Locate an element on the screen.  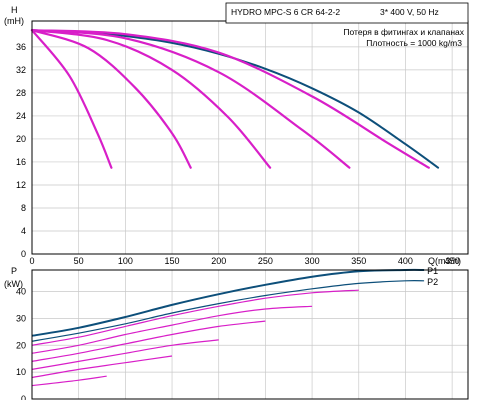
power-curve-p2-label: P2 is located at coordinates (432, 282).